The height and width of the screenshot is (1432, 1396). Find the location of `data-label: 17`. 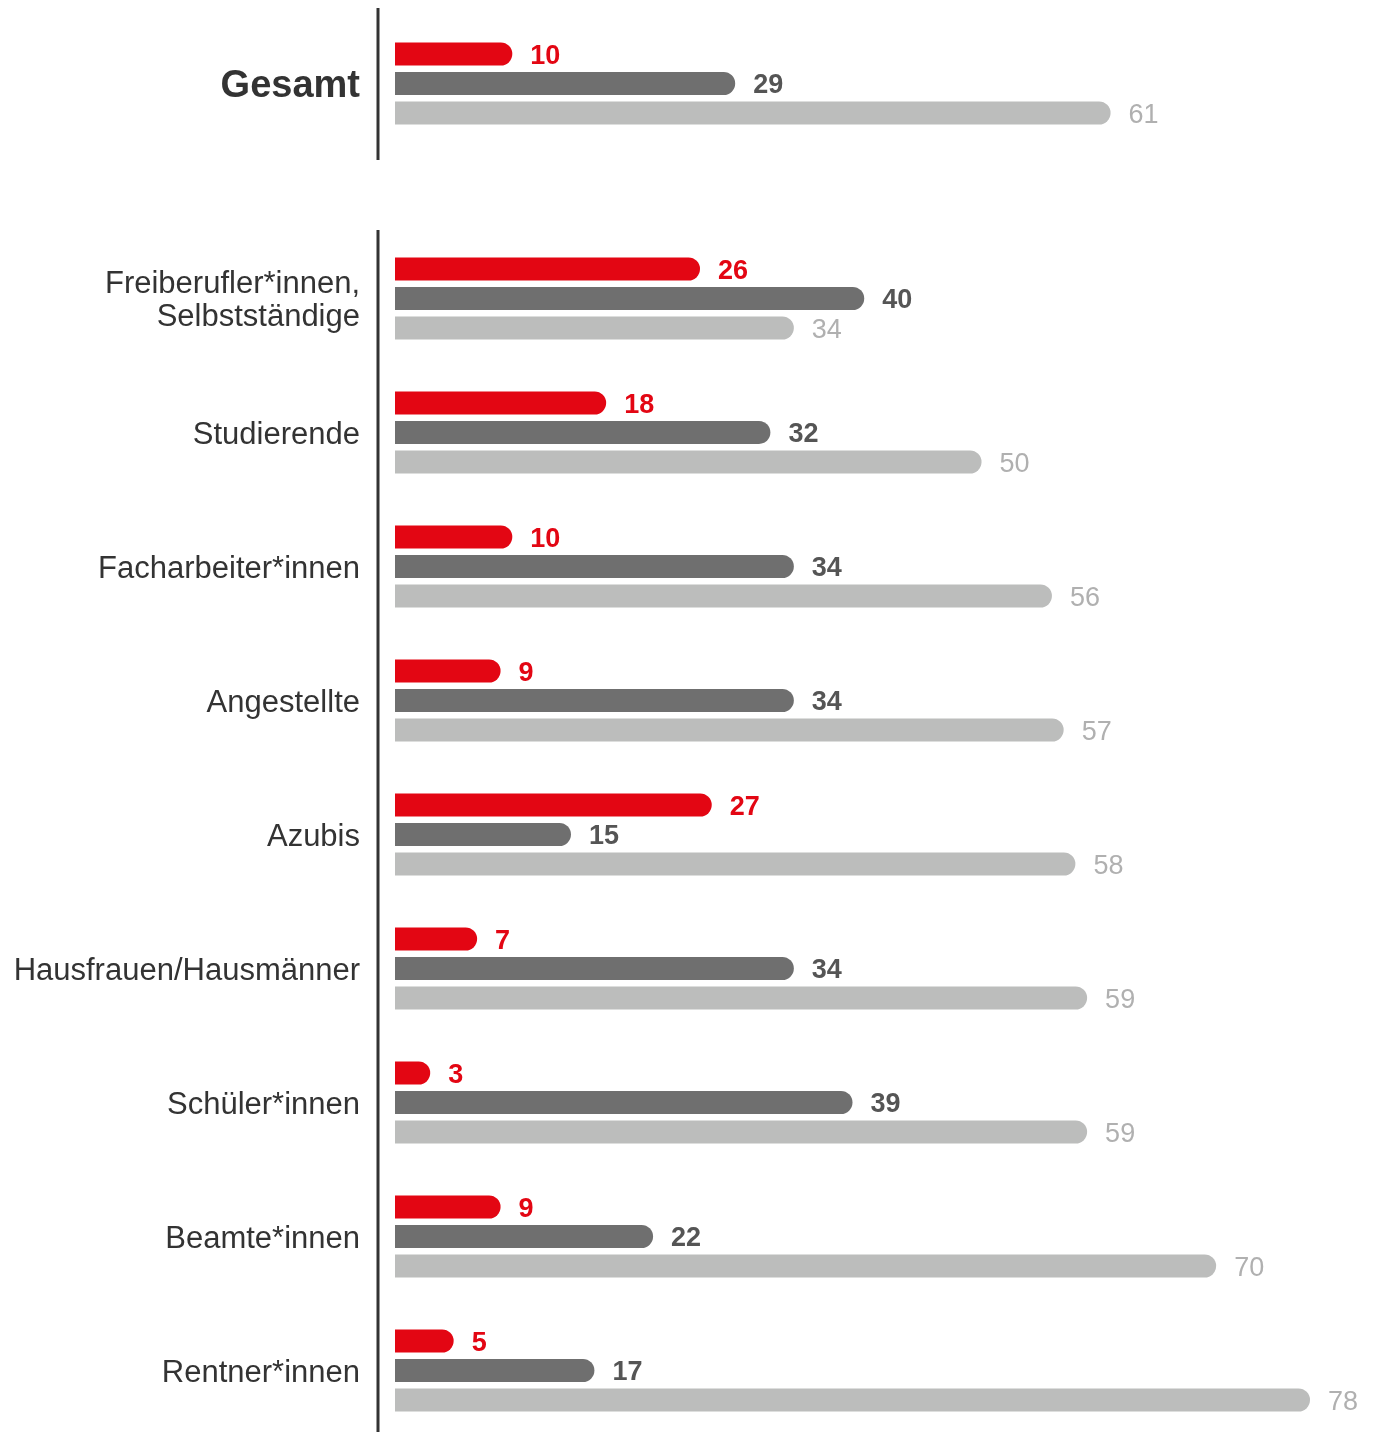

data-label: 17 is located at coordinates (627, 1371).